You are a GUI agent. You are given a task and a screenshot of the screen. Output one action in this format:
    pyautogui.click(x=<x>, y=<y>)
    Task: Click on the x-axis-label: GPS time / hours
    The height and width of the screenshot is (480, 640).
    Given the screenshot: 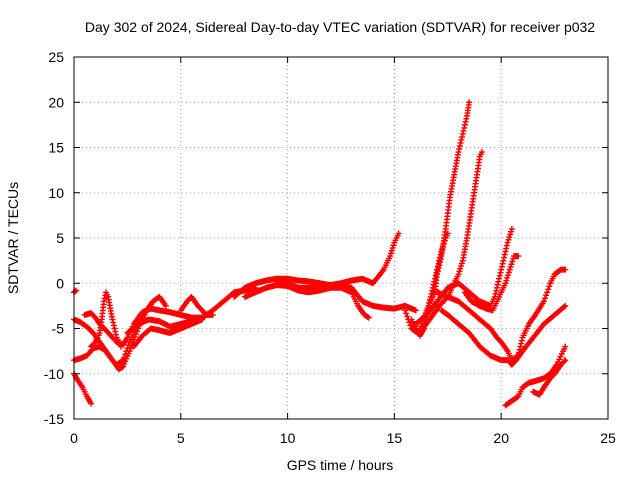 What is the action you would take?
    pyautogui.click(x=340, y=465)
    